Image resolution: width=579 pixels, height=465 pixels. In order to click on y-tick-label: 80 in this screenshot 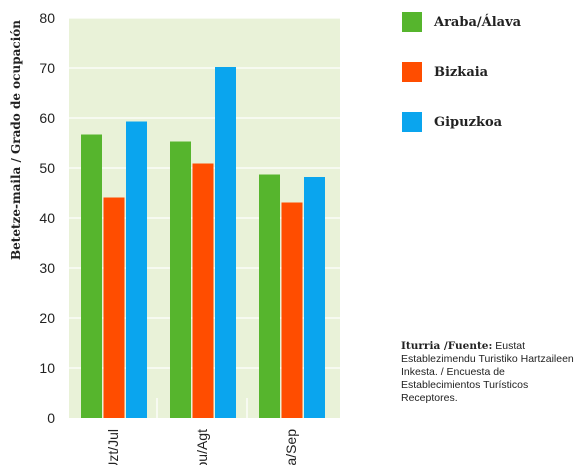, I will do `click(47, 18)`.